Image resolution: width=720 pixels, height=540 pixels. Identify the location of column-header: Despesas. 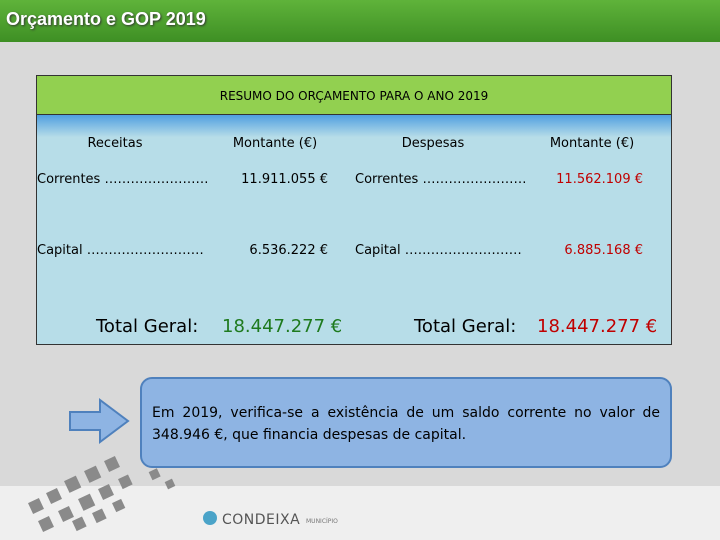
(433, 143).